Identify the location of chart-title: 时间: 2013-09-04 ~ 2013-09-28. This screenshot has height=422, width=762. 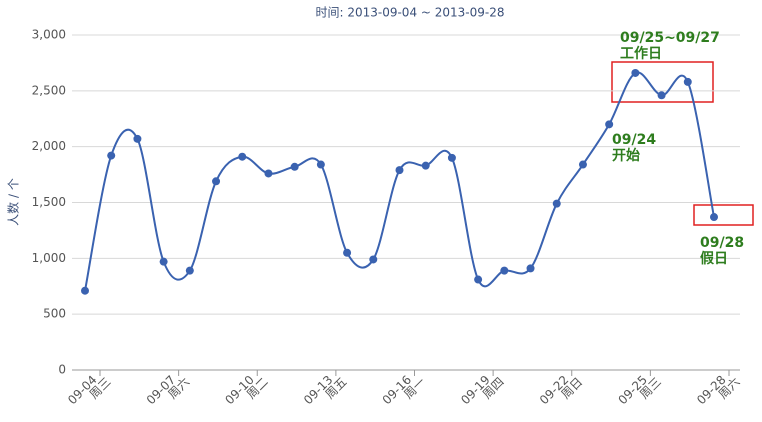
(409, 13).